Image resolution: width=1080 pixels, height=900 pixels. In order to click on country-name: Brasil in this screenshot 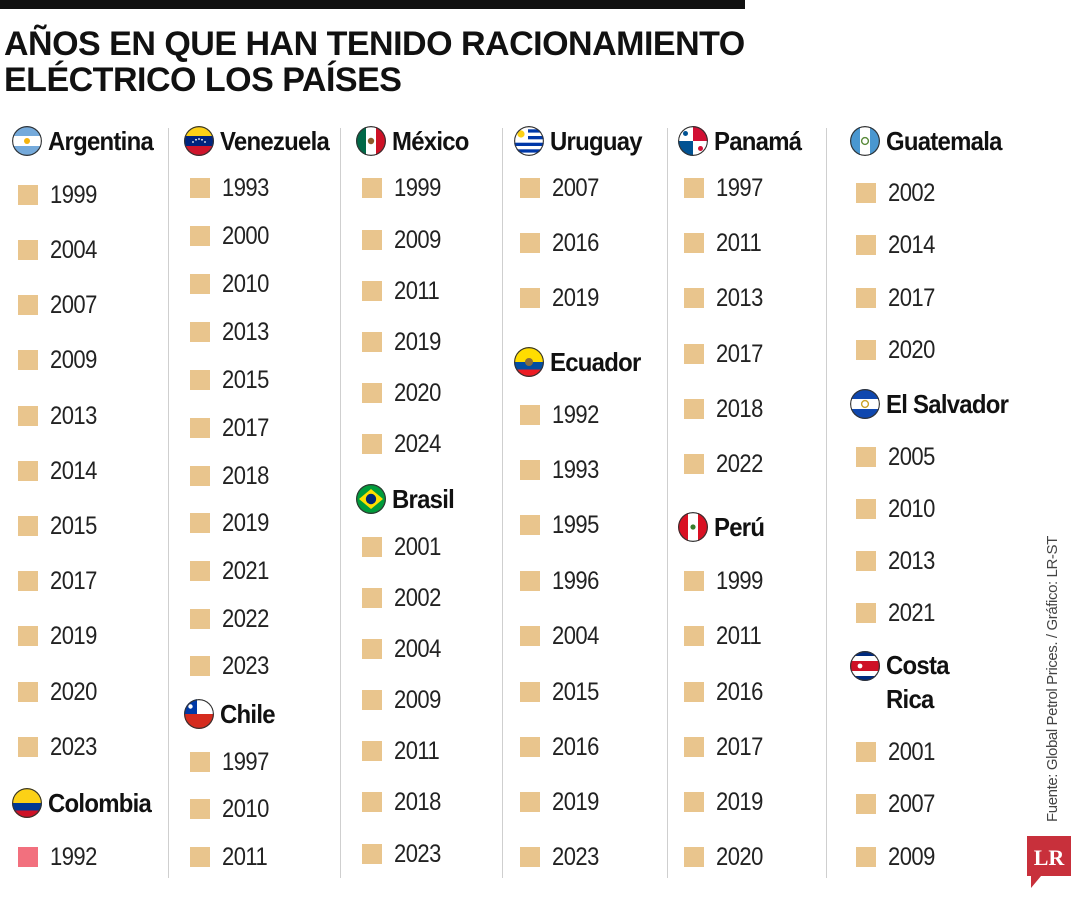, I will do `click(423, 499)`.